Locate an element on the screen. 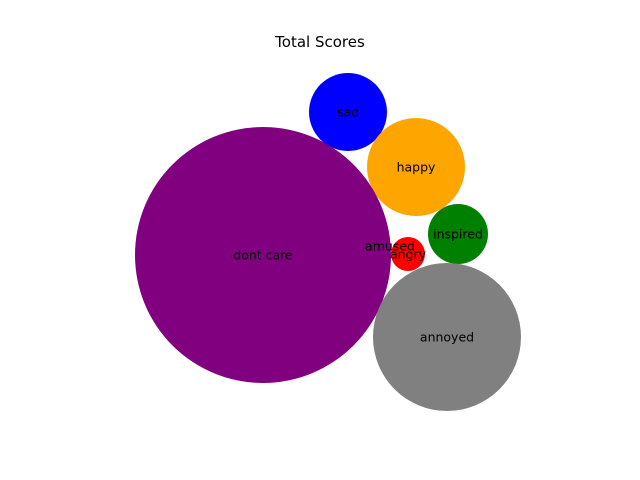 The height and width of the screenshot is (480, 640). bubble-label-dont-care: dont care is located at coordinates (263, 255).